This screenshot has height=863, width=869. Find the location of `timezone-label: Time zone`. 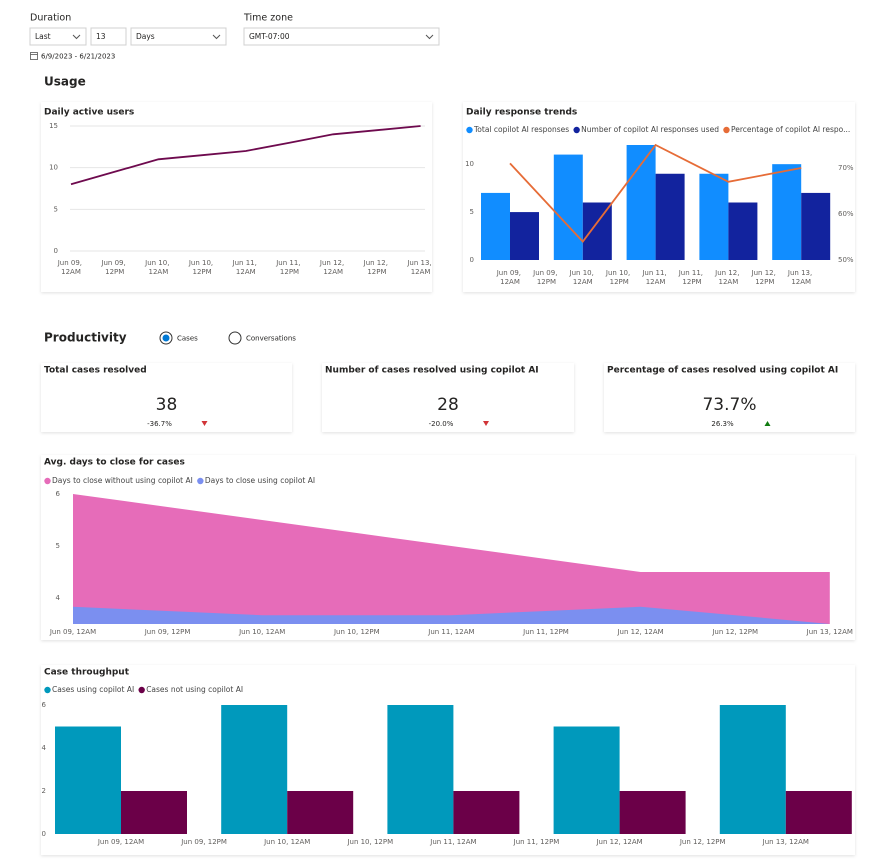

timezone-label: Time zone is located at coordinates (268, 18).